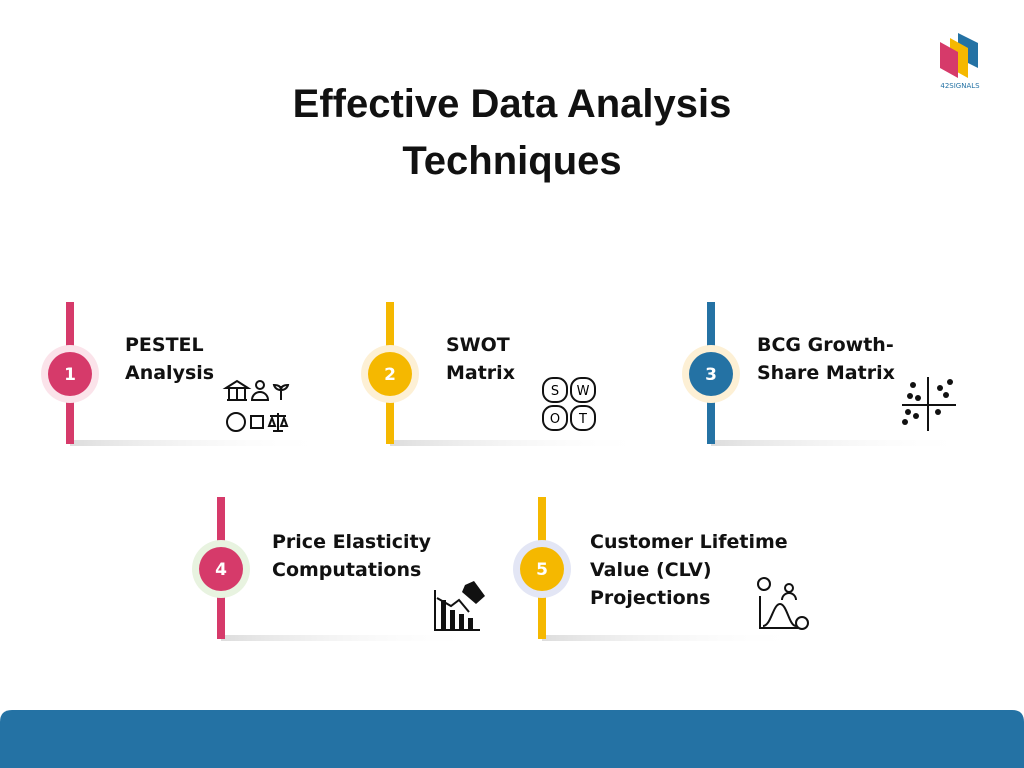  Describe the element at coordinates (825, 345) in the screenshot. I see `item-label: BCG Growth-` at that location.